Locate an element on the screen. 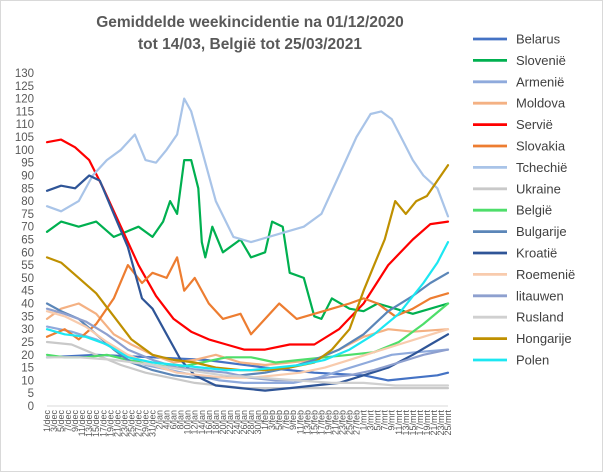  x-tick-label: 12/jan is located at coordinates (195, 422).